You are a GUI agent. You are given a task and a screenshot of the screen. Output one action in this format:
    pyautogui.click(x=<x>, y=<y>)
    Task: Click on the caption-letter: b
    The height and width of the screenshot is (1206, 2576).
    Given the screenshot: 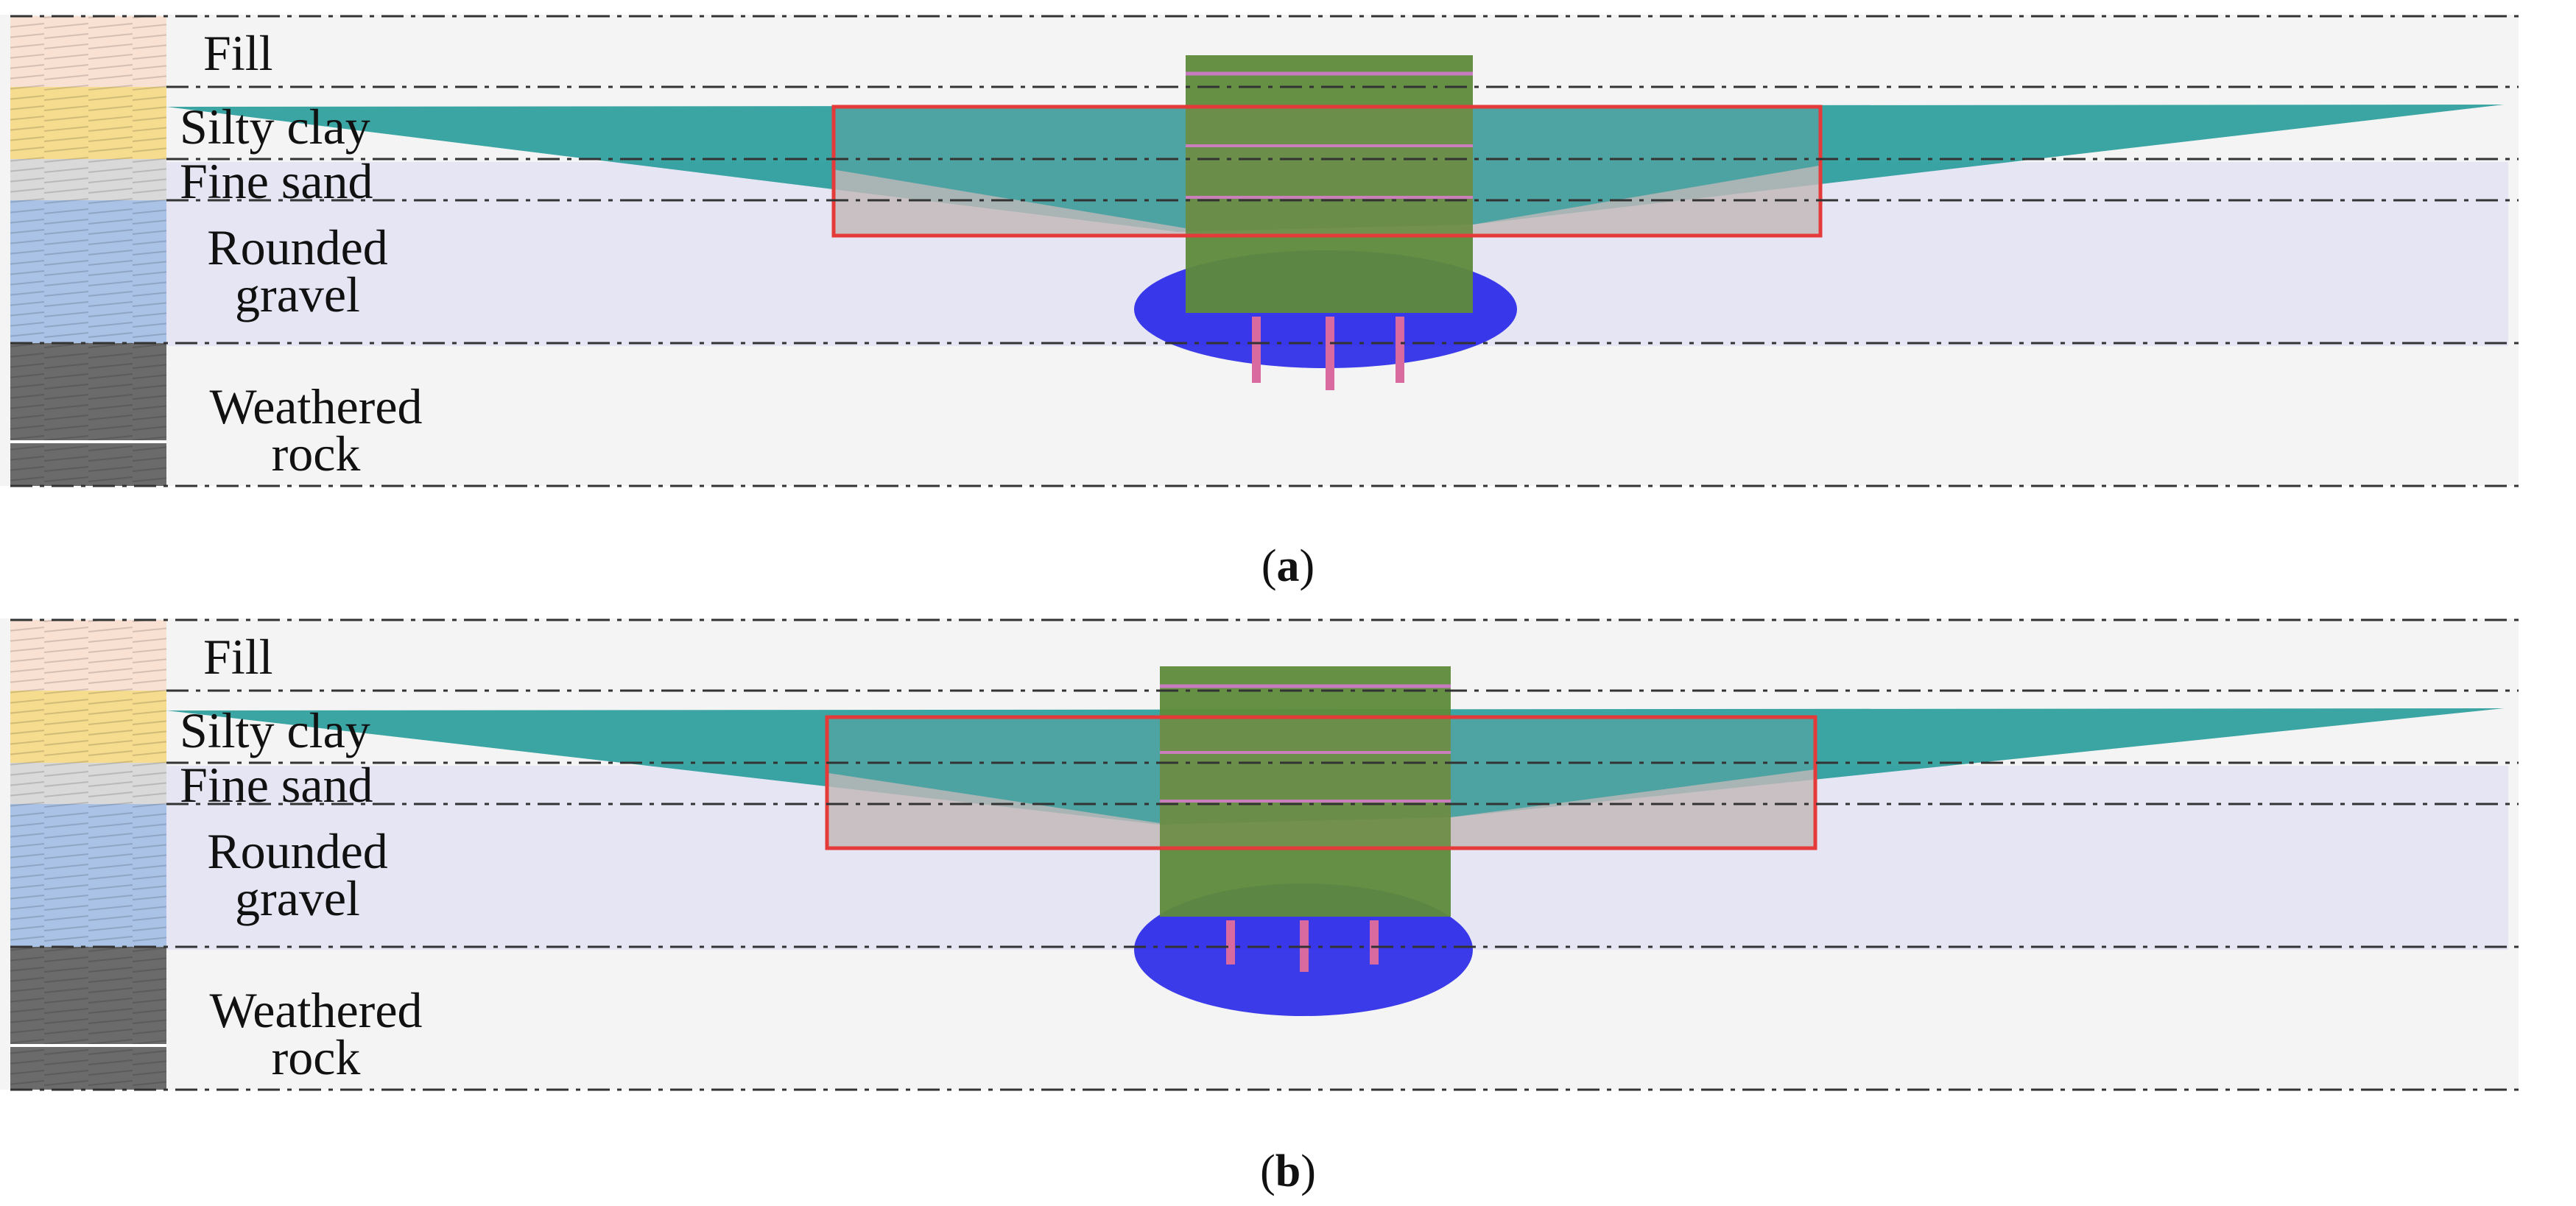 What is the action you would take?
    pyautogui.click(x=1288, y=1171)
    